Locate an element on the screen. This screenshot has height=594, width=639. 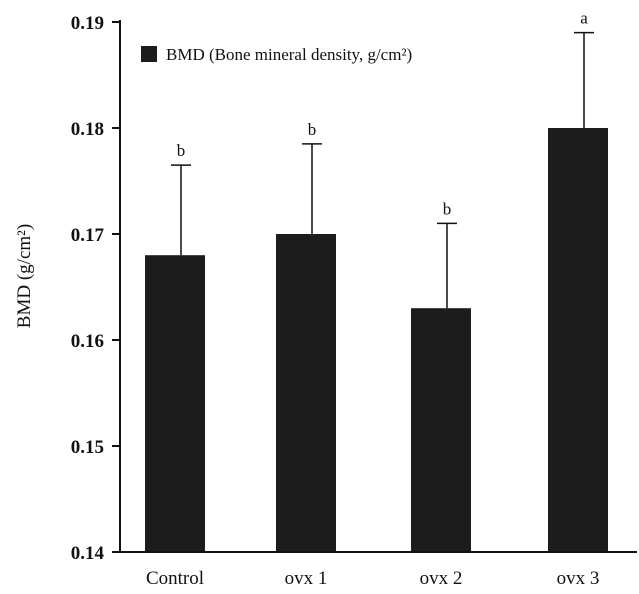
category-label: ovx 3 is located at coordinates (578, 578).